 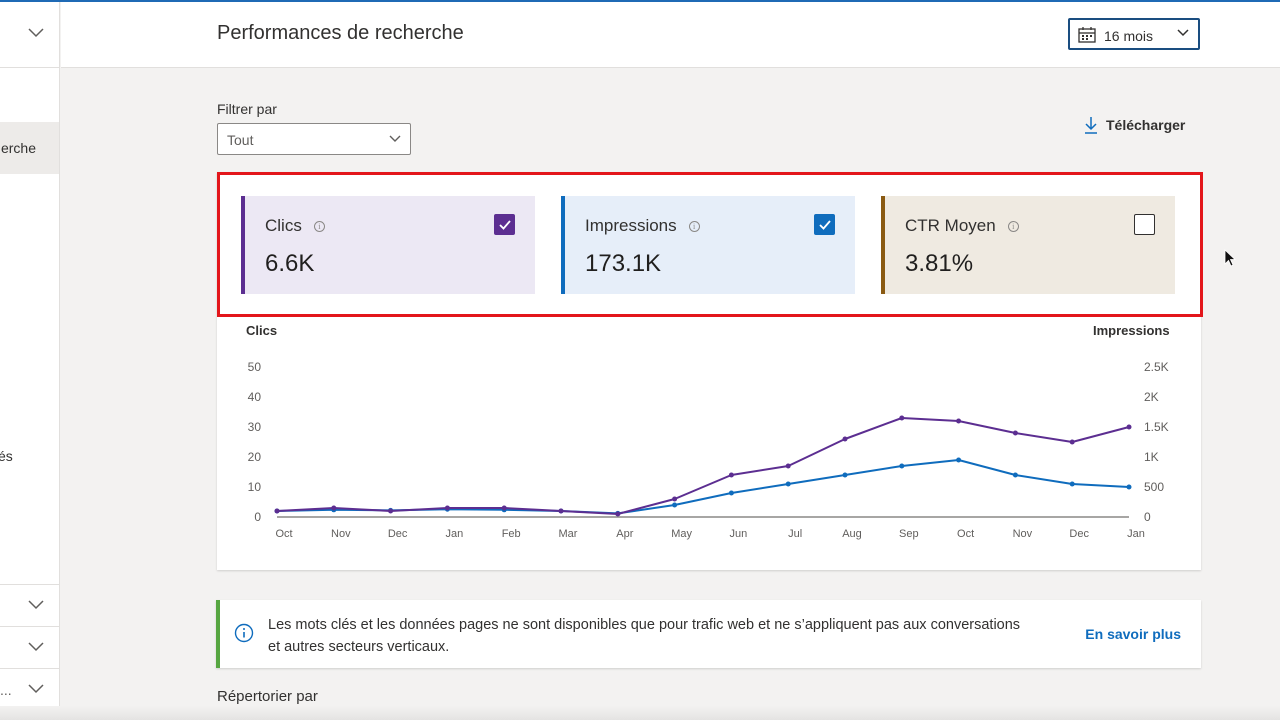 What do you see at coordinates (283, 225) in the screenshot?
I see `metric-name: Clics` at bounding box center [283, 225].